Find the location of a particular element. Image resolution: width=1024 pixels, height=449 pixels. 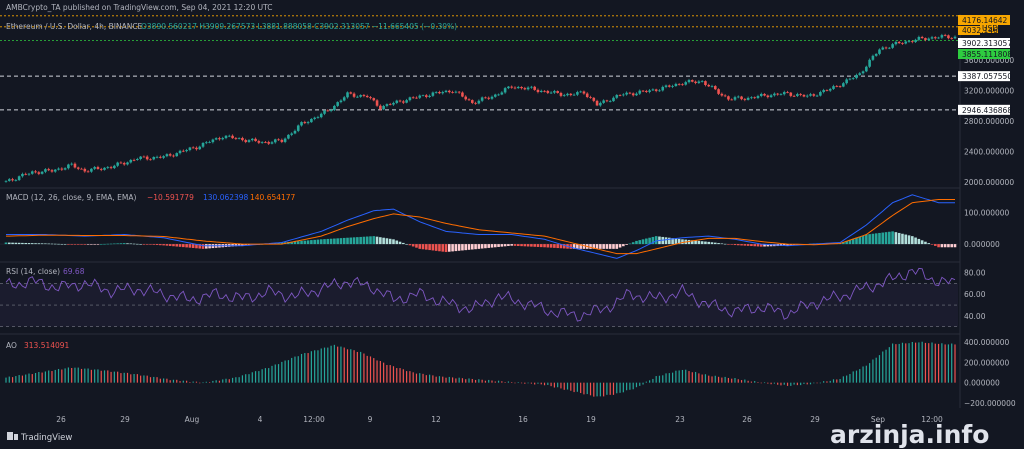

tradingview-logo: TradingView is located at coordinates (39, 437).